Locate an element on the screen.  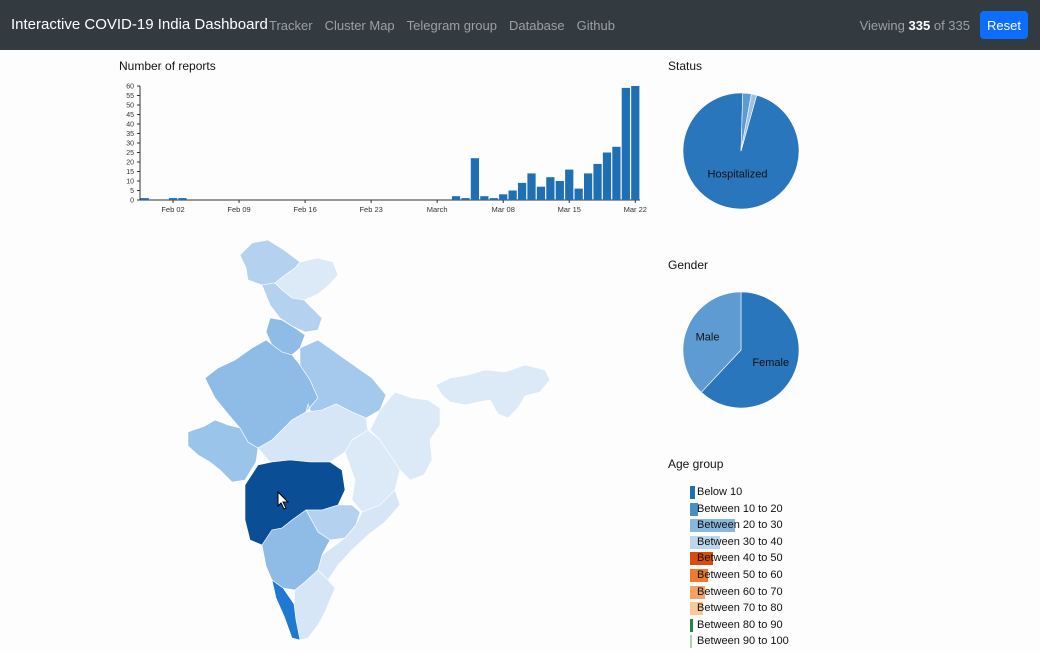
age-group-label: Between 50 to 60 is located at coordinates (740, 575).